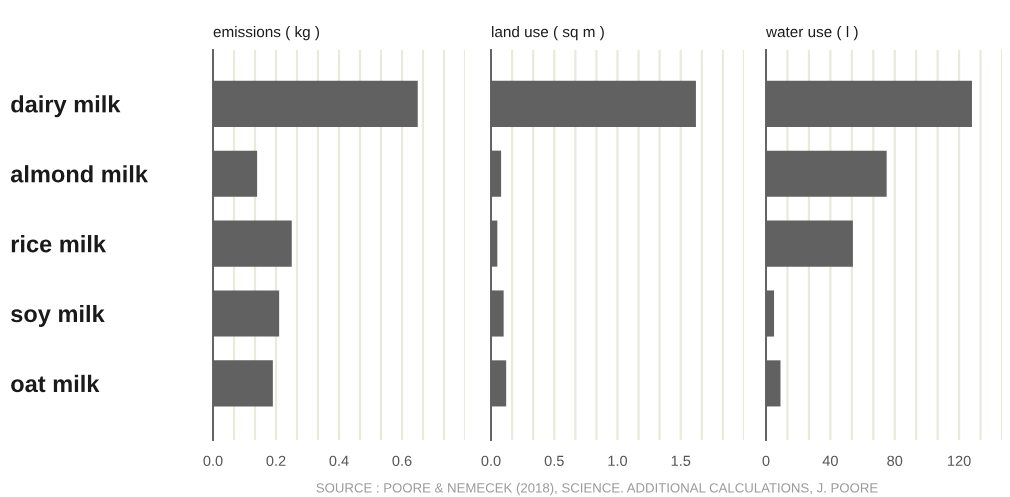 The image size is (1010, 497). Describe the element at coordinates (959, 460) in the screenshot. I see `x-tick-label: 120` at that location.